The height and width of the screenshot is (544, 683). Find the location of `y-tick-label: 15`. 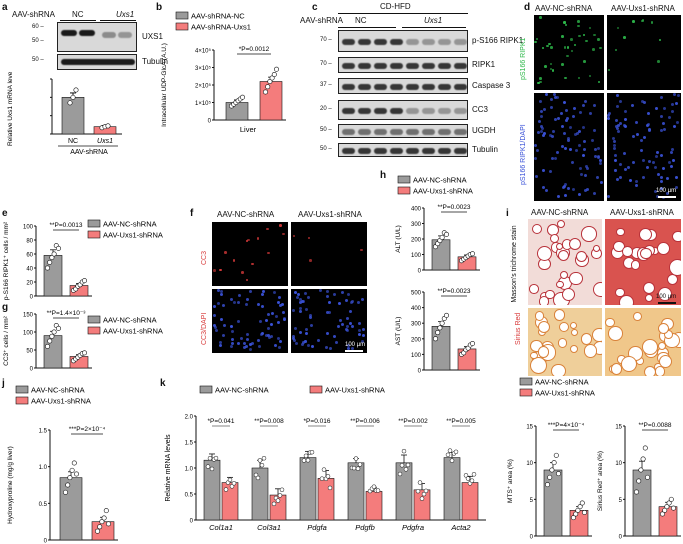

y-tick-label: 15 is located at coordinates (618, 428).